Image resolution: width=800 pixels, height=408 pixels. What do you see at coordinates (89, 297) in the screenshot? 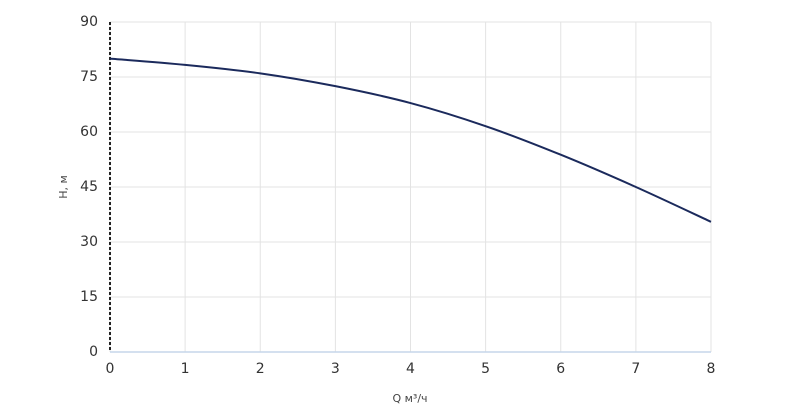
I see `y-tick-label: 15` at bounding box center [89, 297].